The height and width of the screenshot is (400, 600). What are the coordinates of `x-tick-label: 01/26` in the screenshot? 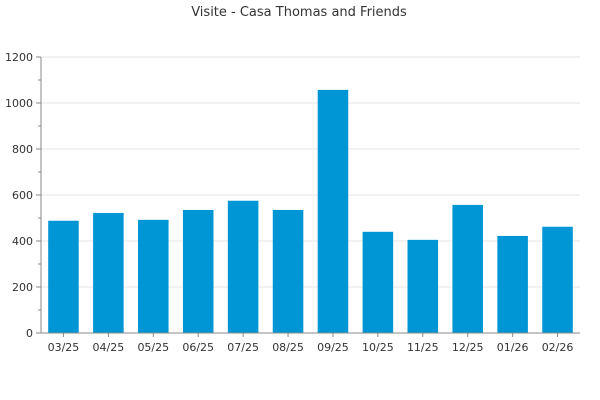 It's located at (513, 347).